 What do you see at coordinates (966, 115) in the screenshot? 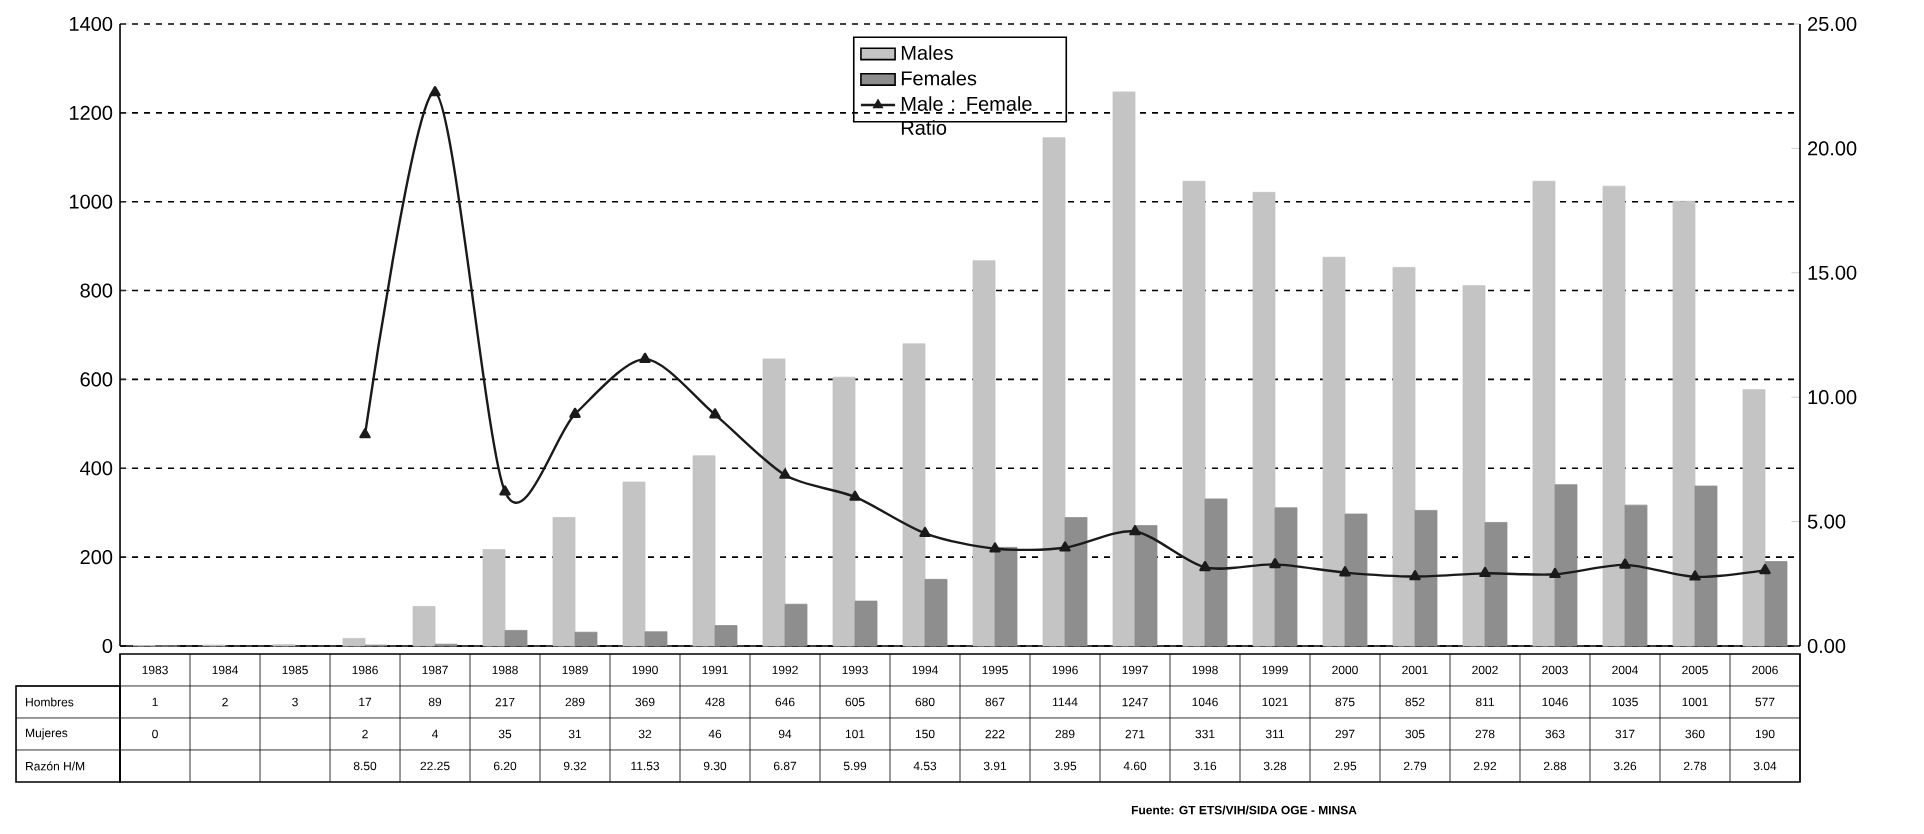
I see `legend-label: Male : Female Ratio` at bounding box center [966, 115].